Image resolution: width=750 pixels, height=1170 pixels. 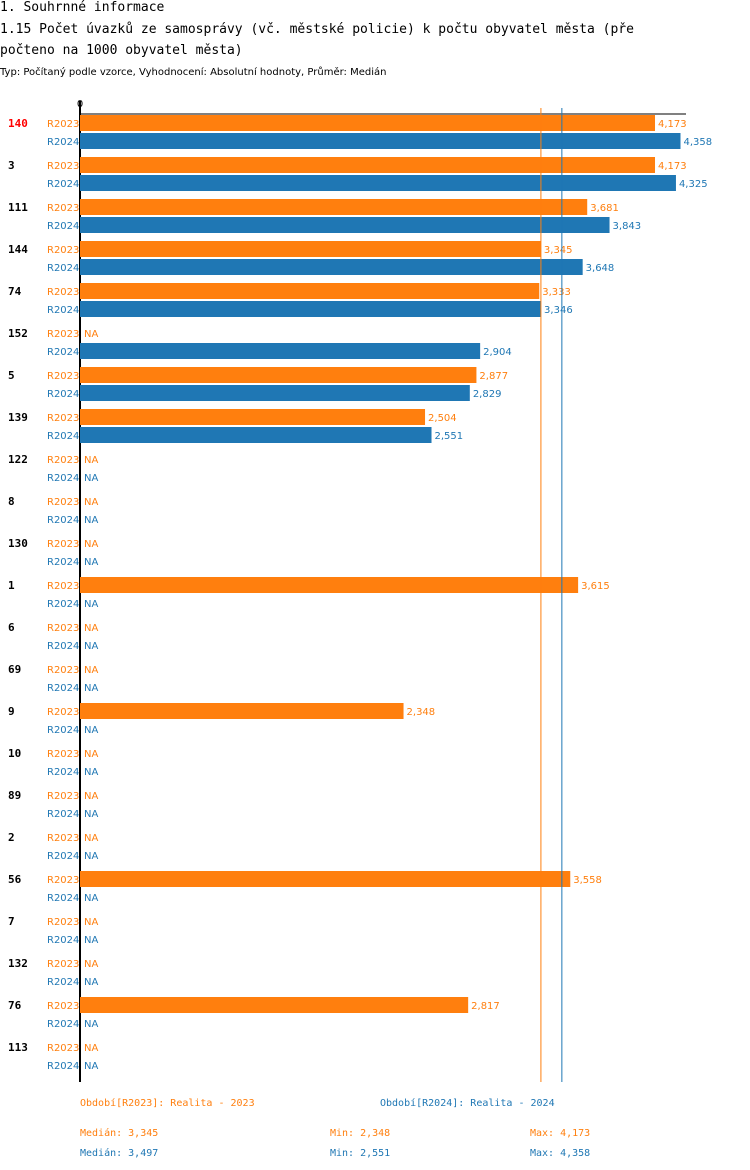 I want to click on stat-min: Min: 2,551, so click(x=360, y=1153).